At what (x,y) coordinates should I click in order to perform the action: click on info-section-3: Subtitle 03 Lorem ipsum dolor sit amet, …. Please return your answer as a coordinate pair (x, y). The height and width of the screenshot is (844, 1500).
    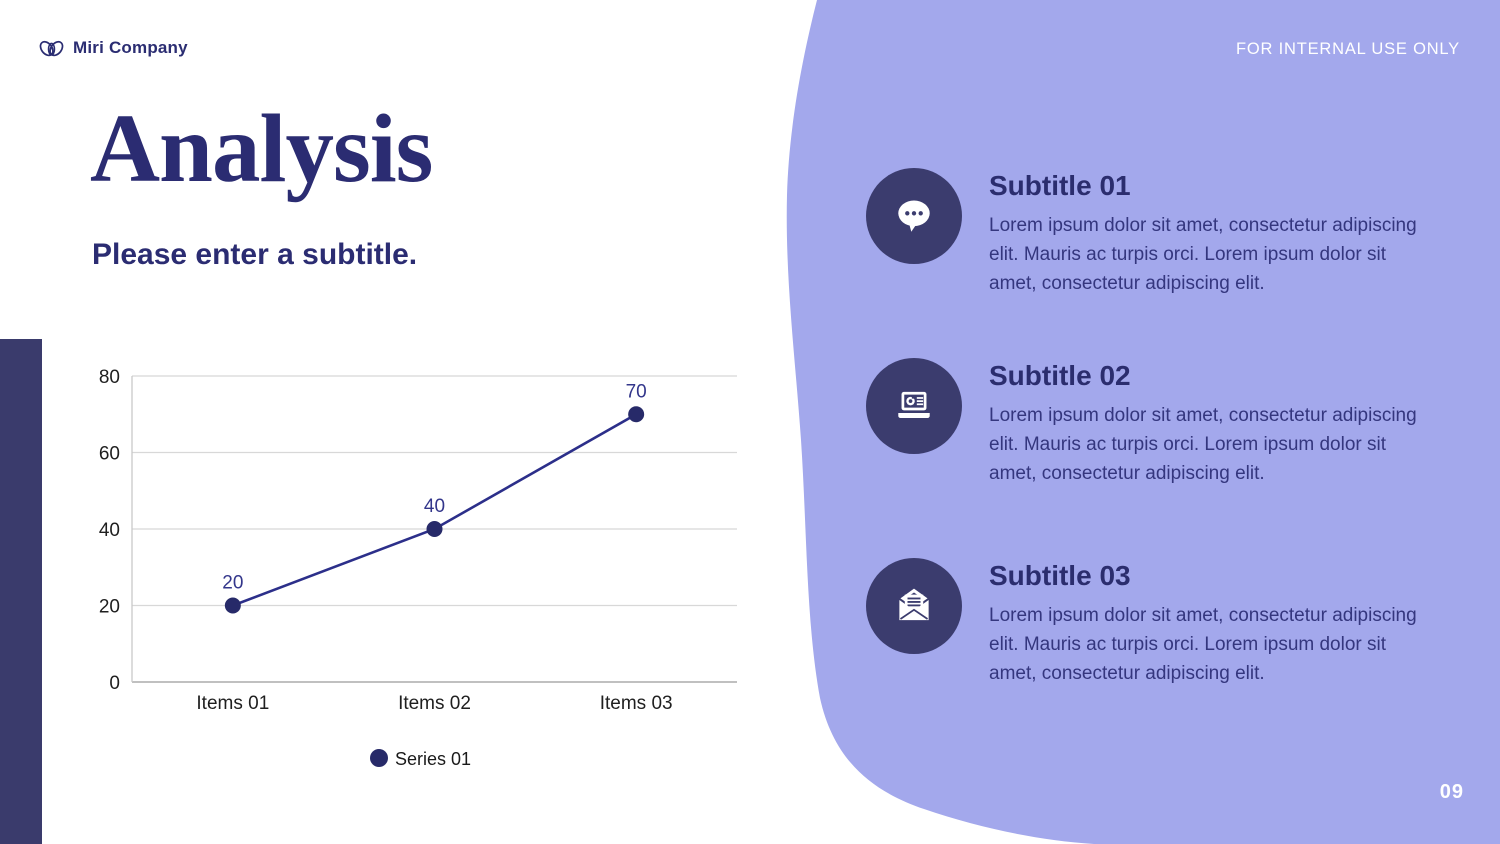
    Looking at the image, I should click on (1166, 623).